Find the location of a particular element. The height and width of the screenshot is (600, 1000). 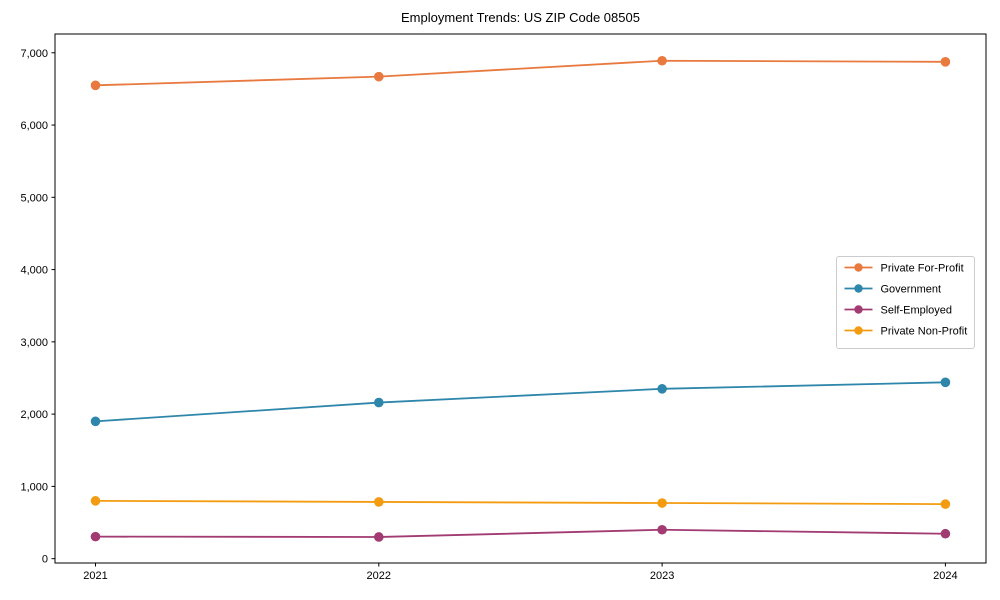

data-point-private-for-profit-2022 is located at coordinates (379, 76).